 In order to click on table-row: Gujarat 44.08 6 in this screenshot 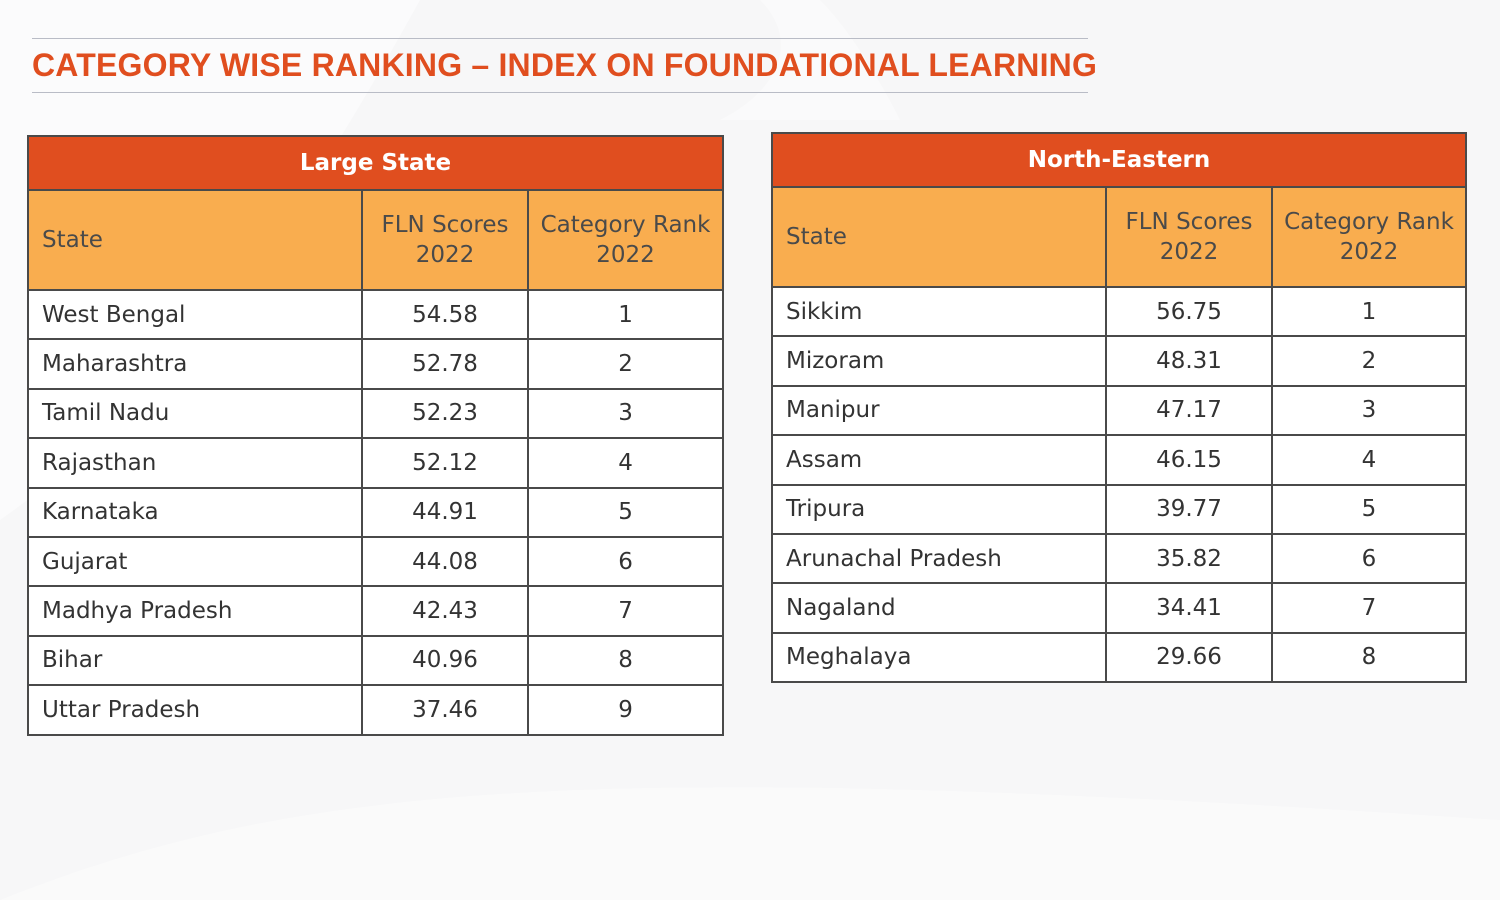, I will do `click(376, 561)`.